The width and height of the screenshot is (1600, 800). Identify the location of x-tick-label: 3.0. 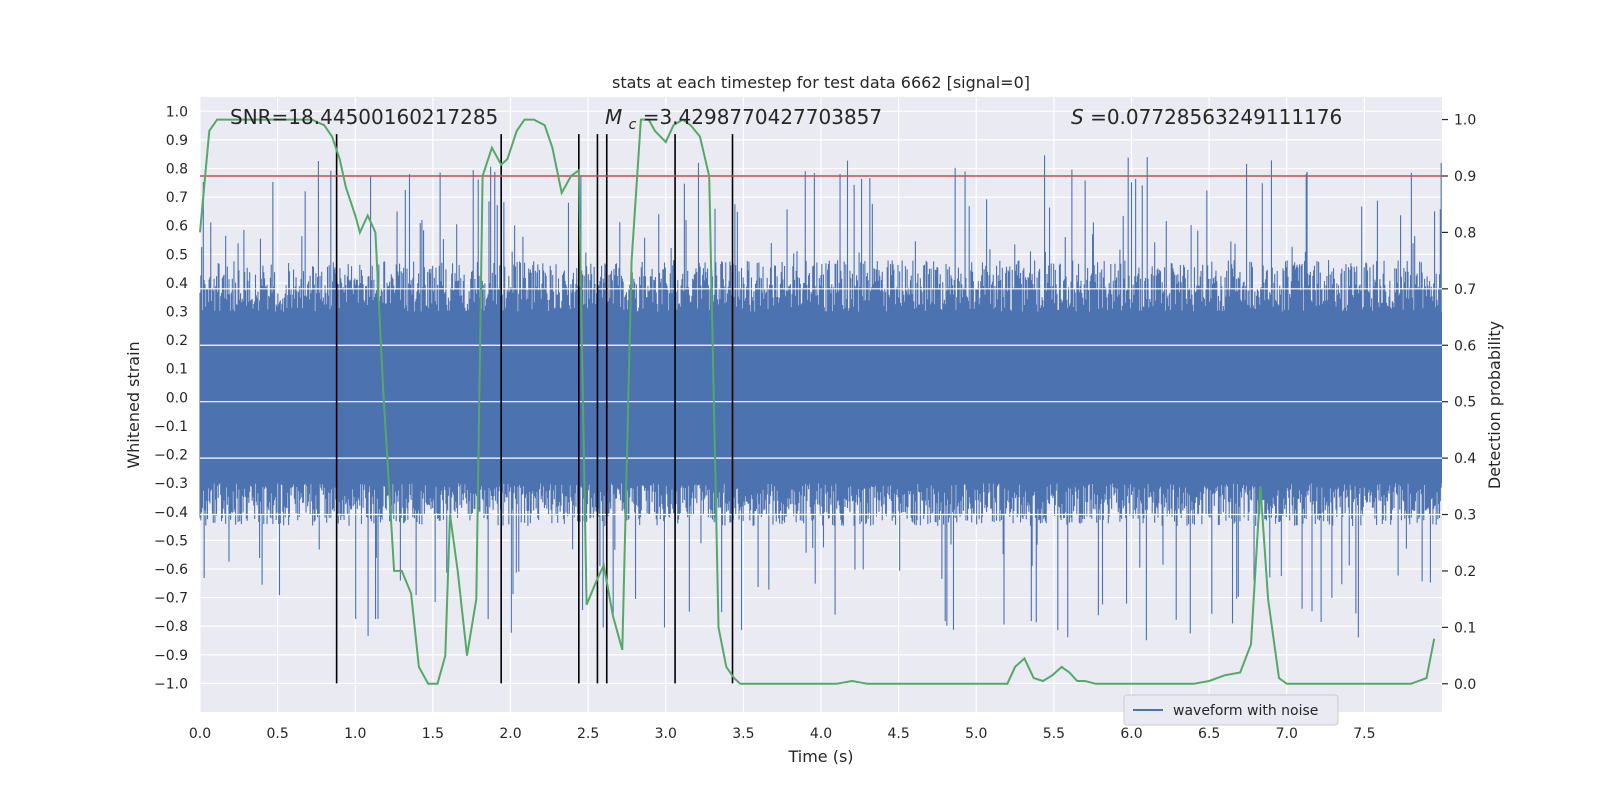
(666, 734).